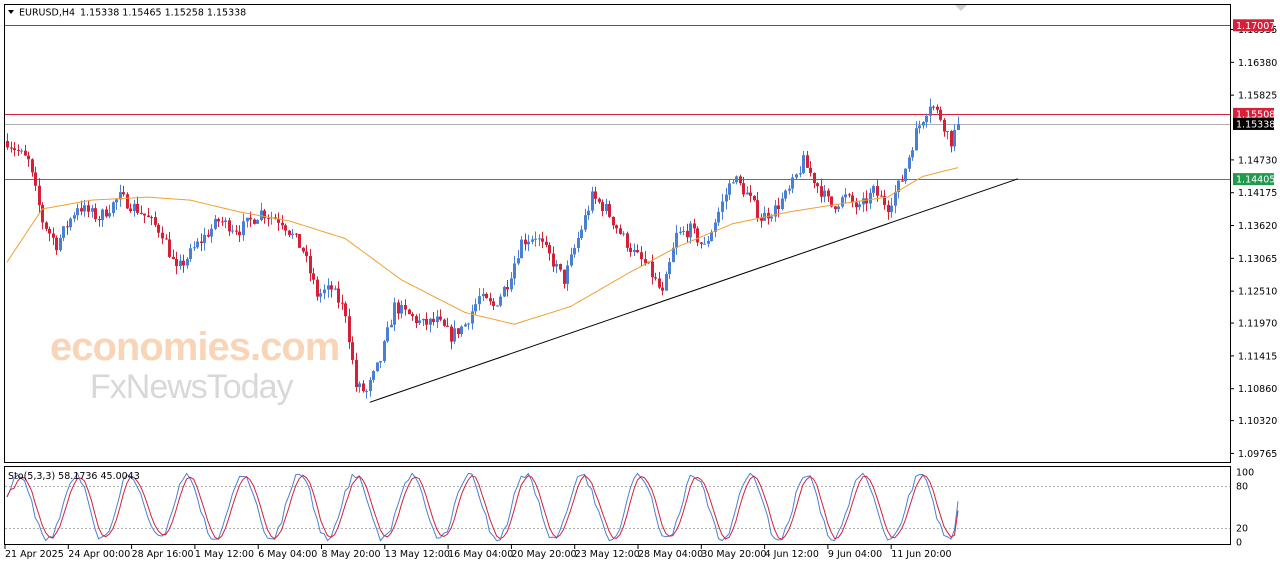 This screenshot has height=567, width=1280. Describe the element at coordinates (11, 12) in the screenshot. I see `symbol-dropdown-icon` at that location.